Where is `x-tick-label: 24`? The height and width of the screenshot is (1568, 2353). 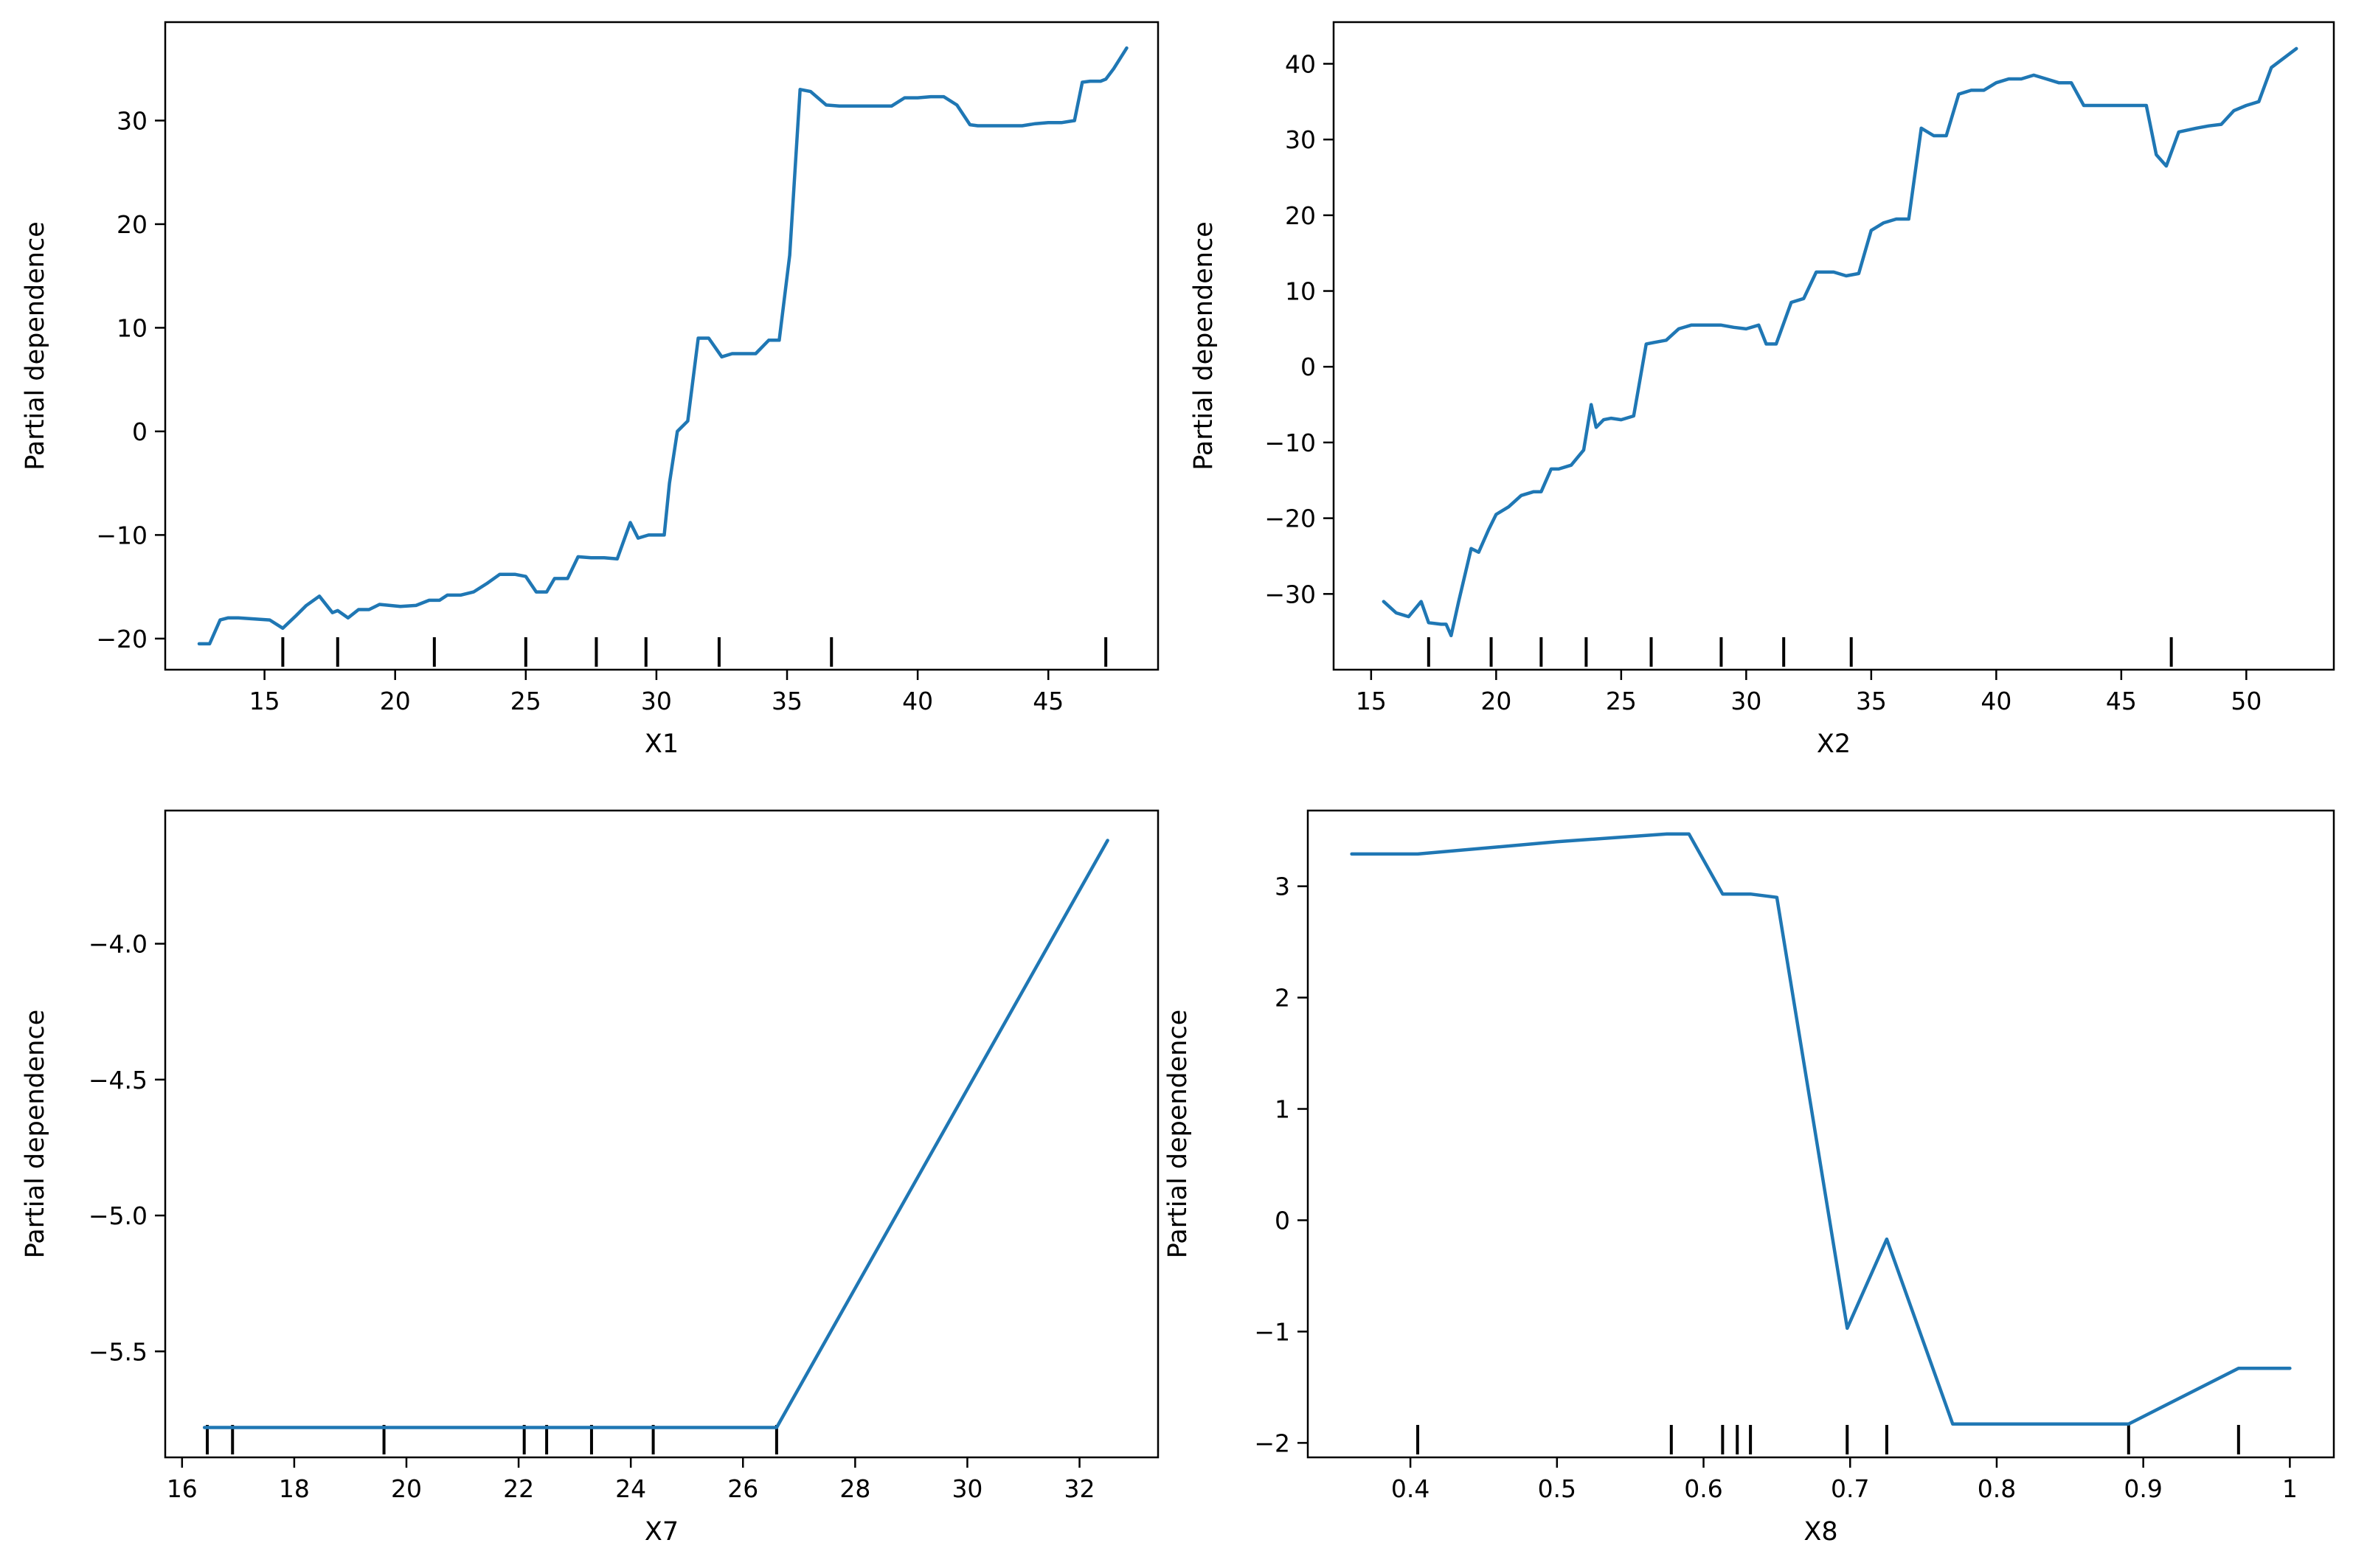 x-tick-label: 24 is located at coordinates (630, 1488).